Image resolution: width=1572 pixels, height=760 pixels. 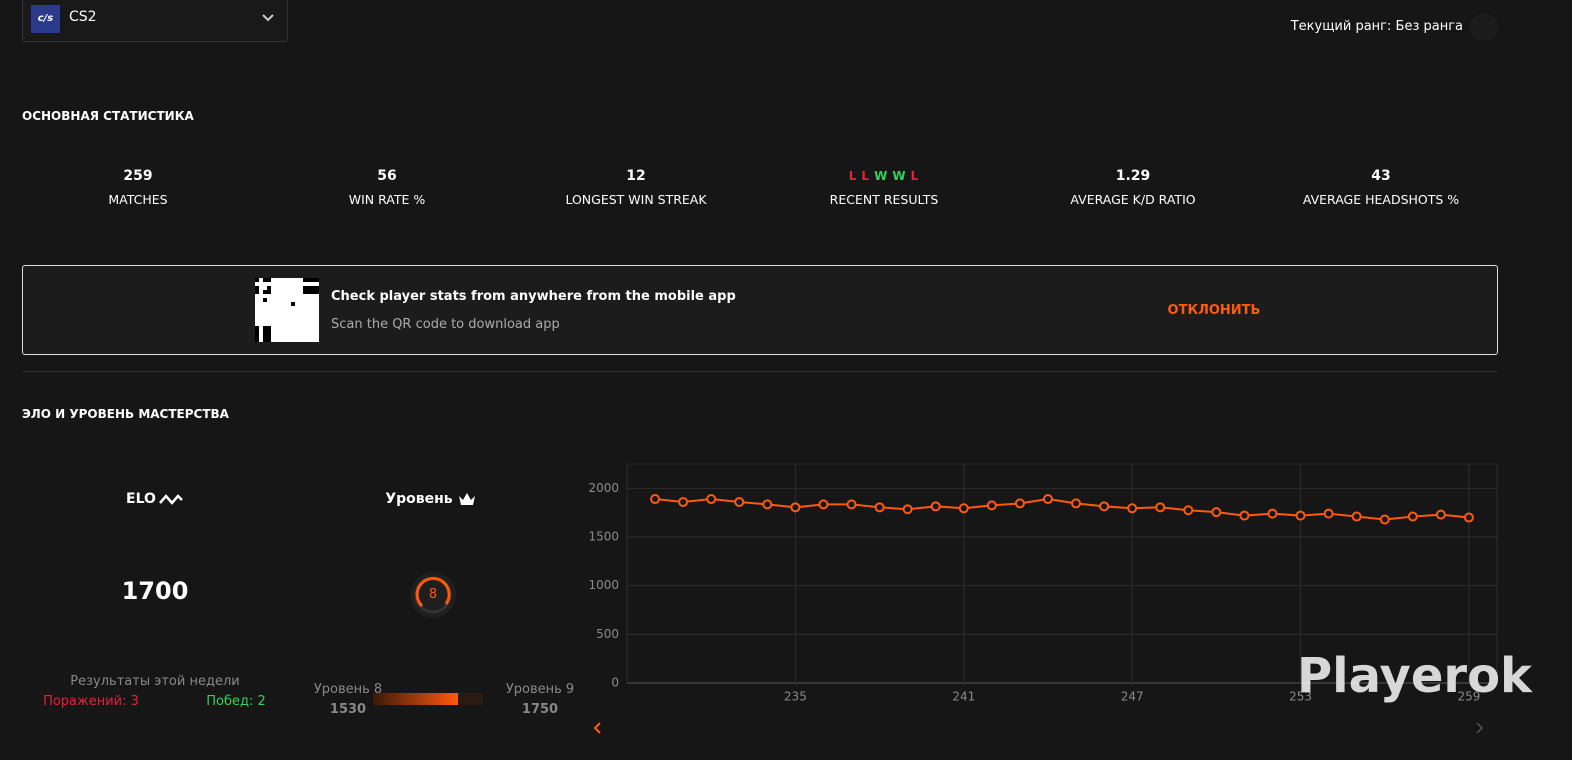 I want to click on level-to-elo: 1750, so click(x=540, y=709).